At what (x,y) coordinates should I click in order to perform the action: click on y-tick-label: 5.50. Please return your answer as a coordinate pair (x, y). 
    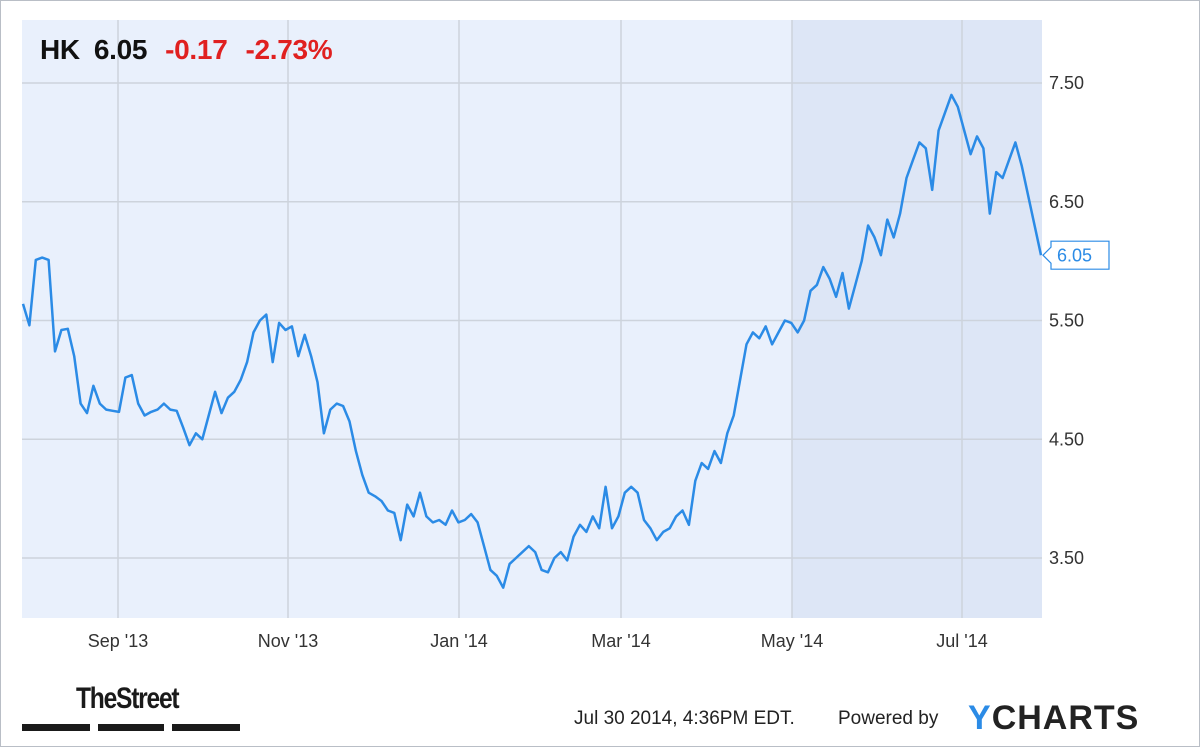
    Looking at the image, I should click on (1066, 321).